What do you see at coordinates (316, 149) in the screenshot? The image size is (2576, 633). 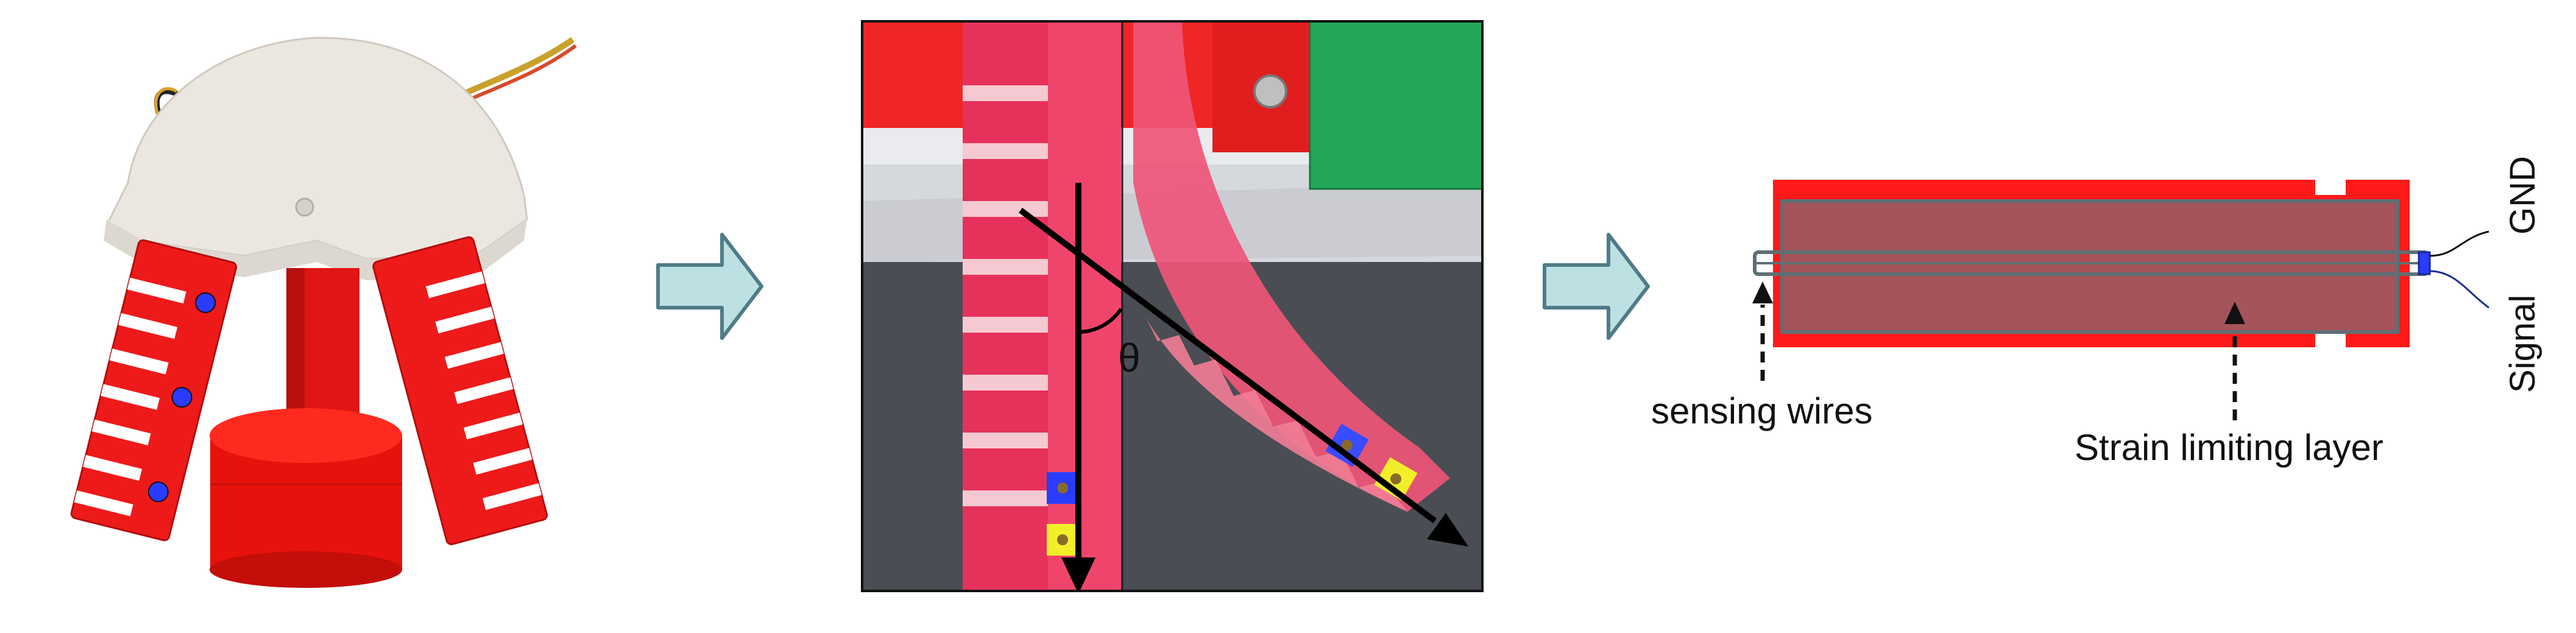 I see `dome-base` at bounding box center [316, 149].